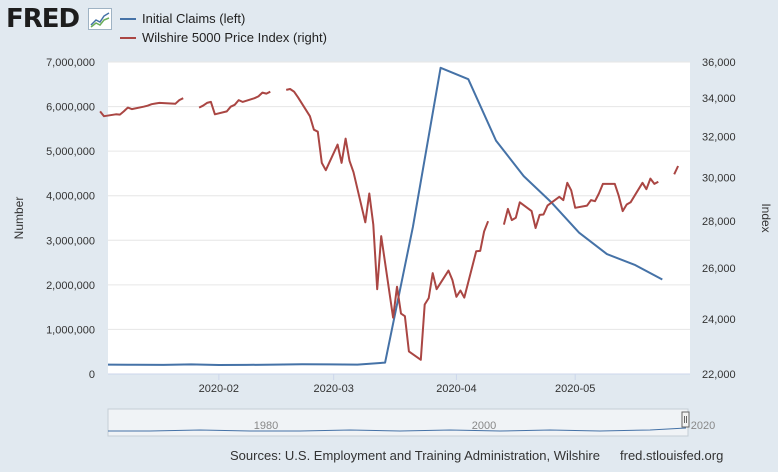 This screenshot has width=778, height=472. Describe the element at coordinates (92, 375) in the screenshot. I see `left-tick-label: 0` at that location.